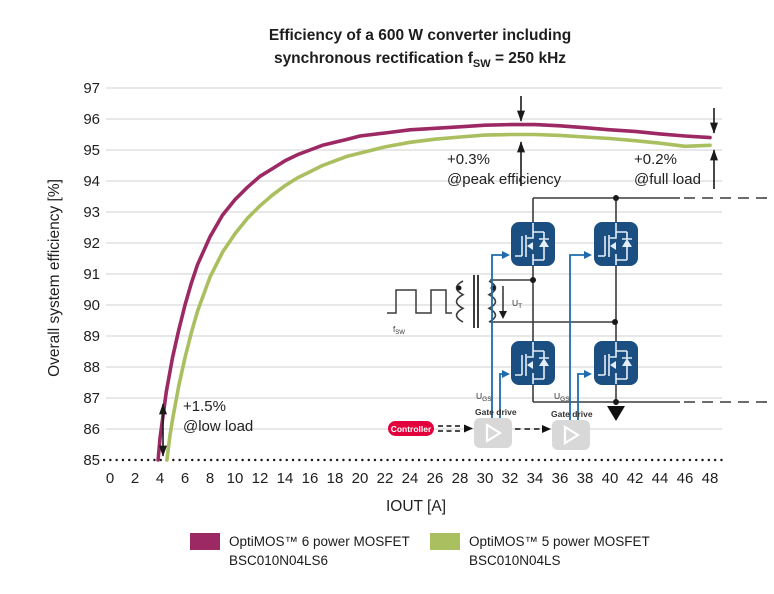 Image resolution: width=774 pixels, height=594 pixels. I want to click on y-tick-label: 86, so click(91, 429).